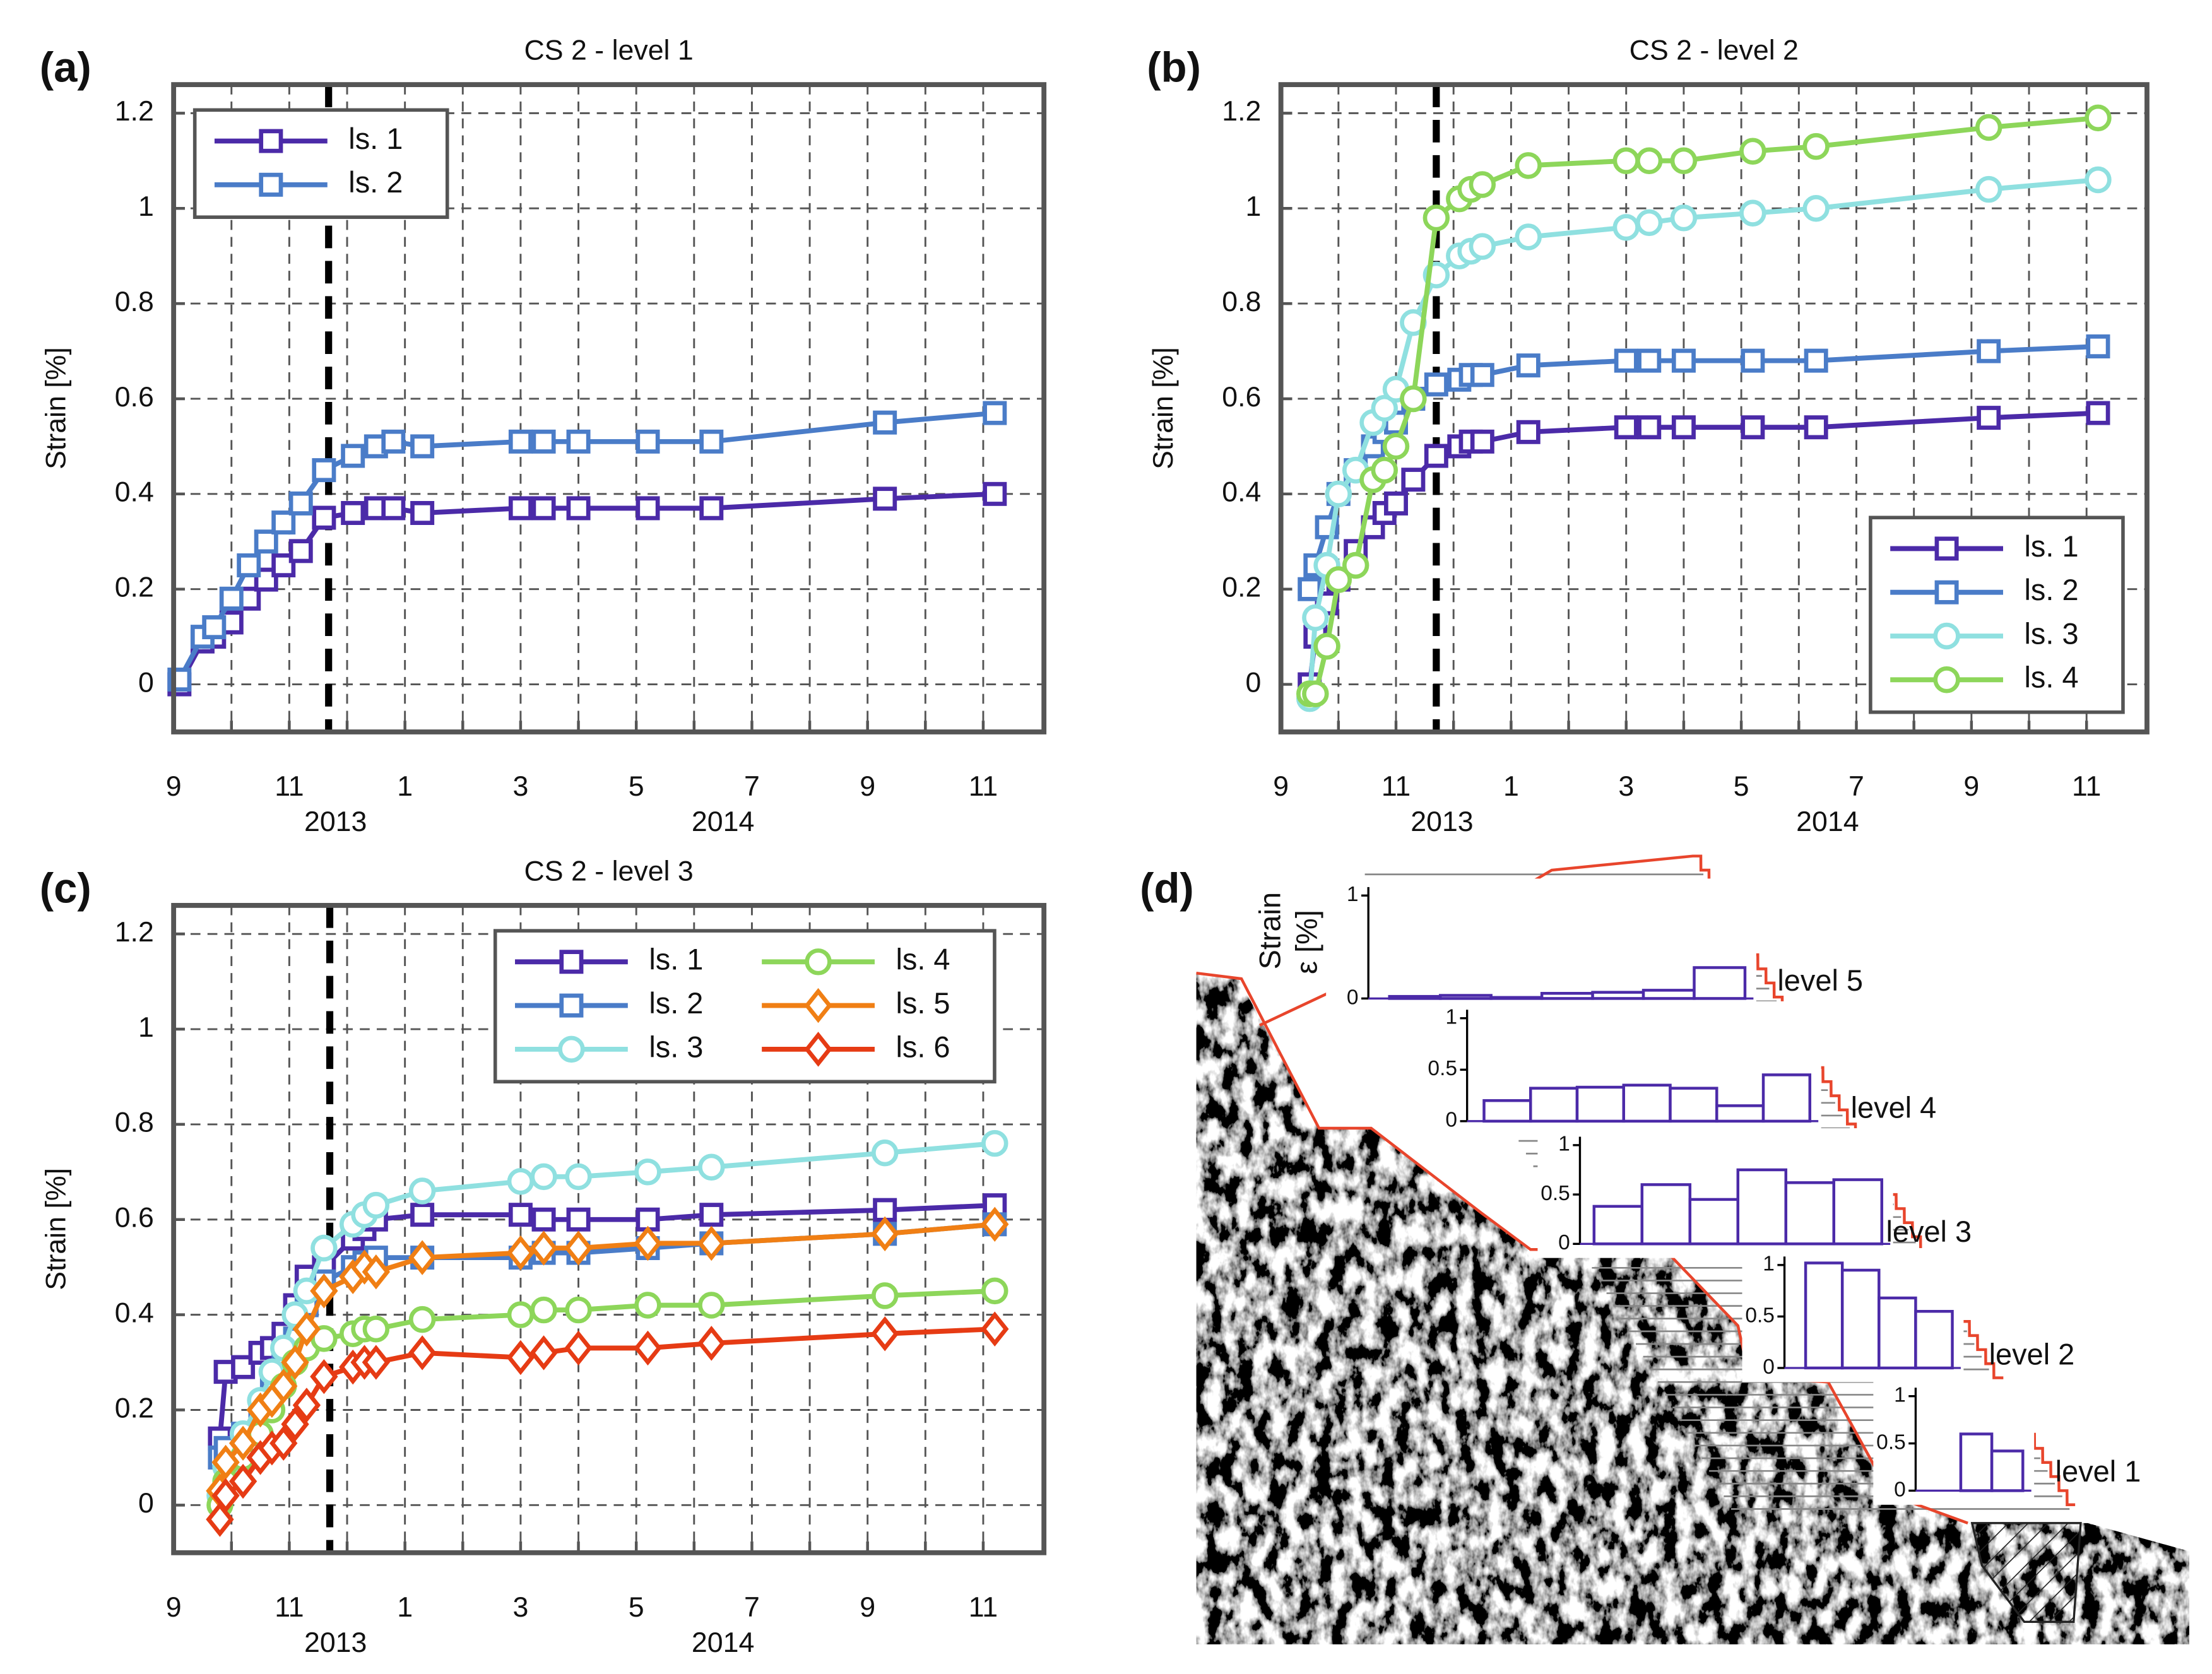 The width and height of the screenshot is (2212, 1674). Describe the element at coordinates (1760, 1316) in the screenshot. I see `mini-y-tick-label: 0.5` at that location.